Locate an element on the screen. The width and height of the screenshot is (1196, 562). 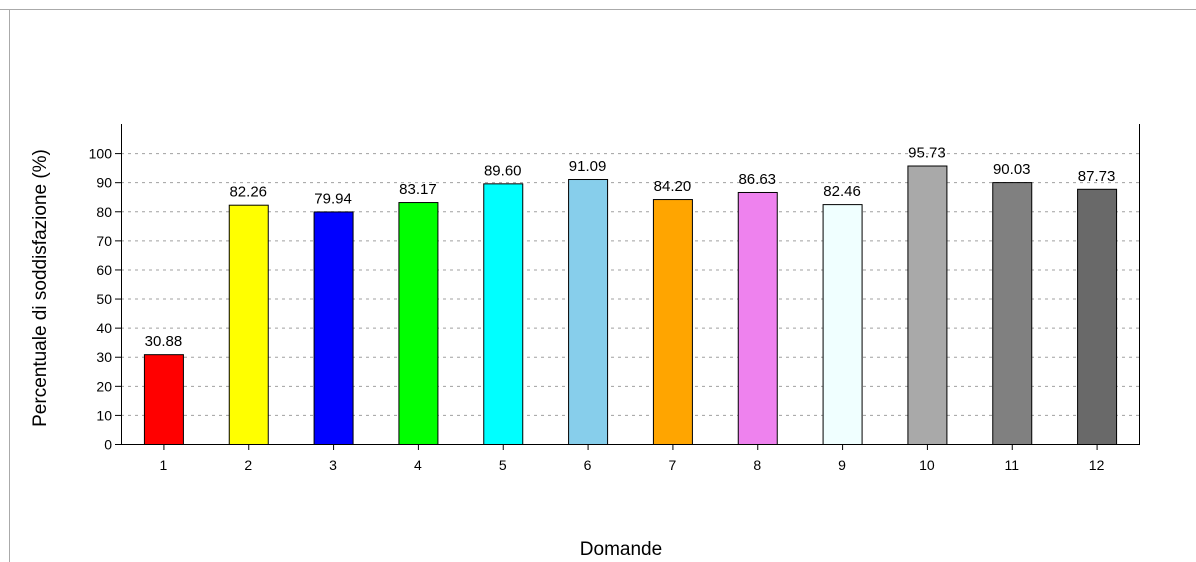
data-label: 86.63 is located at coordinates (757, 179).